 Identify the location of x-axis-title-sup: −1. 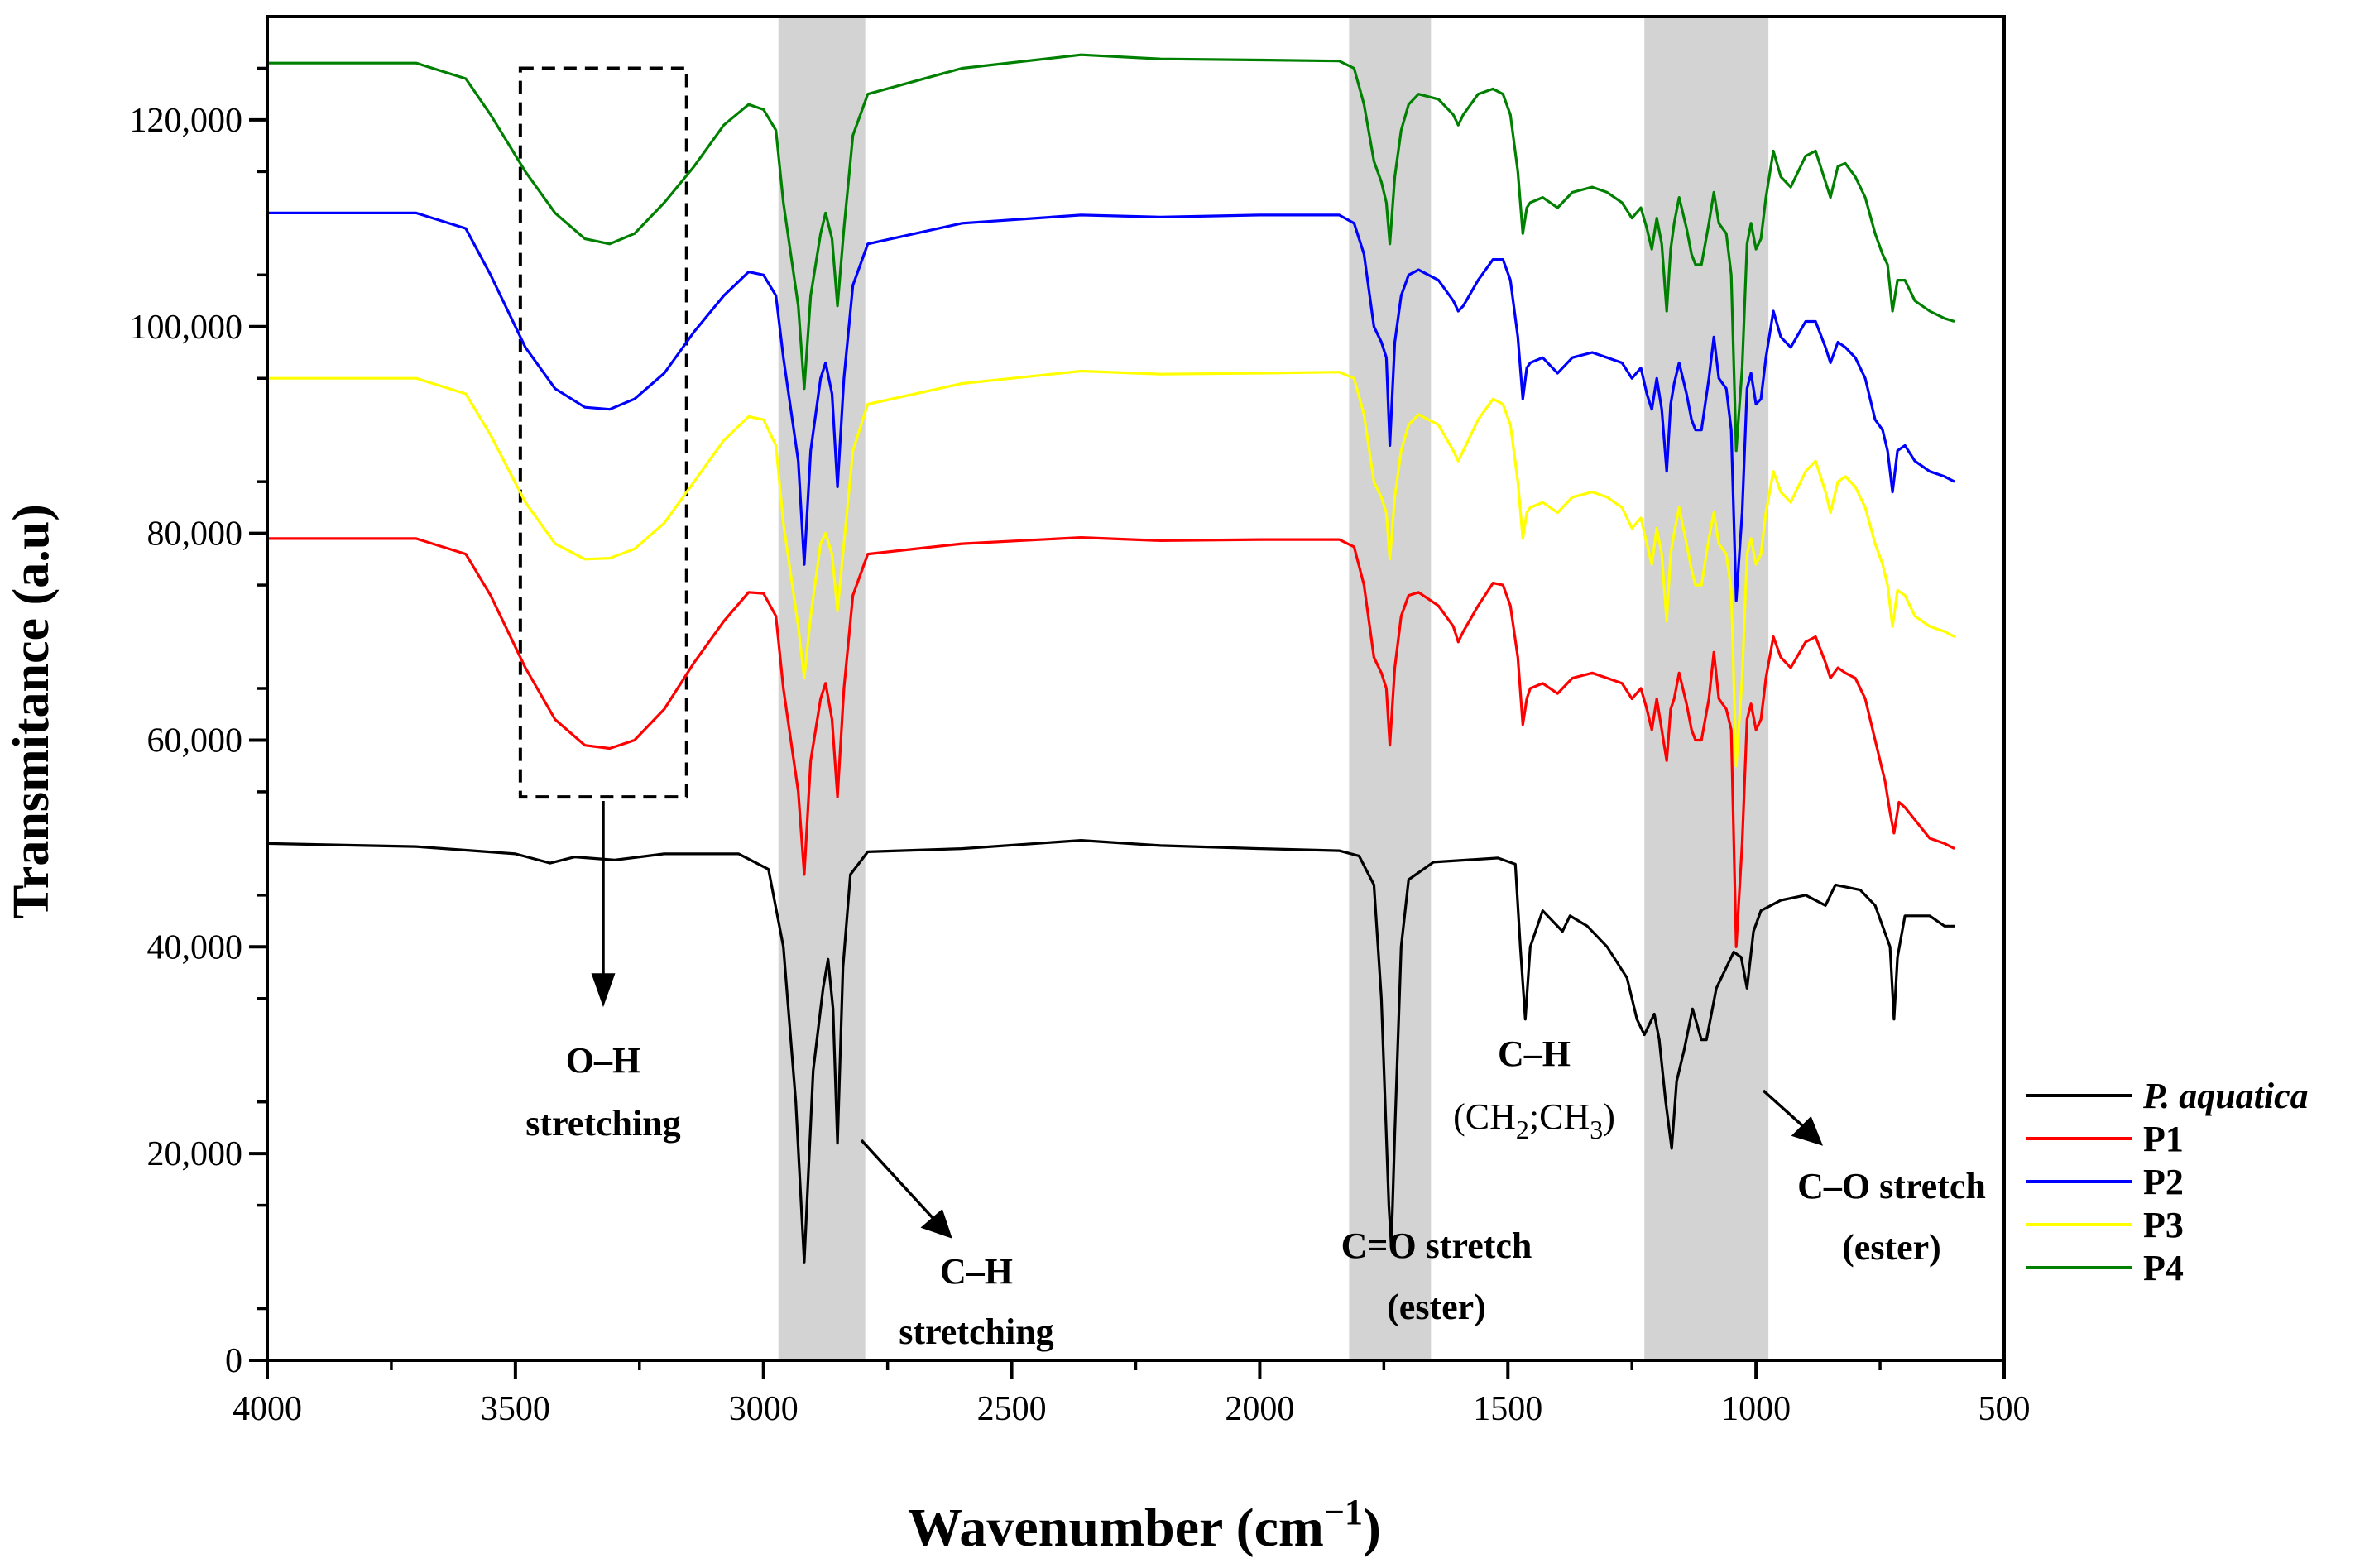
(1343, 1512).